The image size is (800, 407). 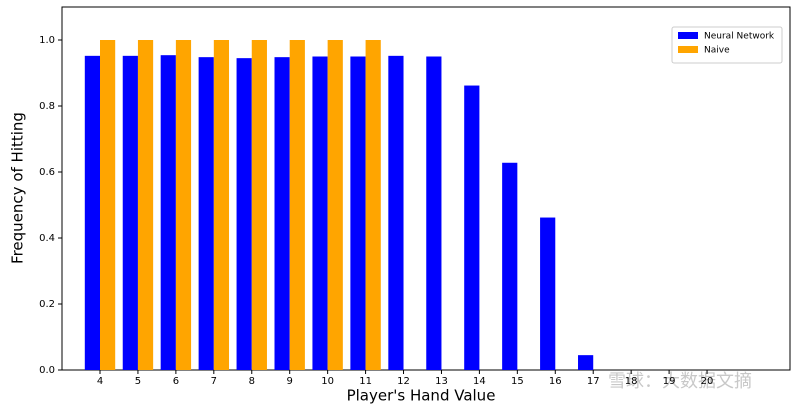 I want to click on x-tick-label: 19, so click(x=669, y=381).